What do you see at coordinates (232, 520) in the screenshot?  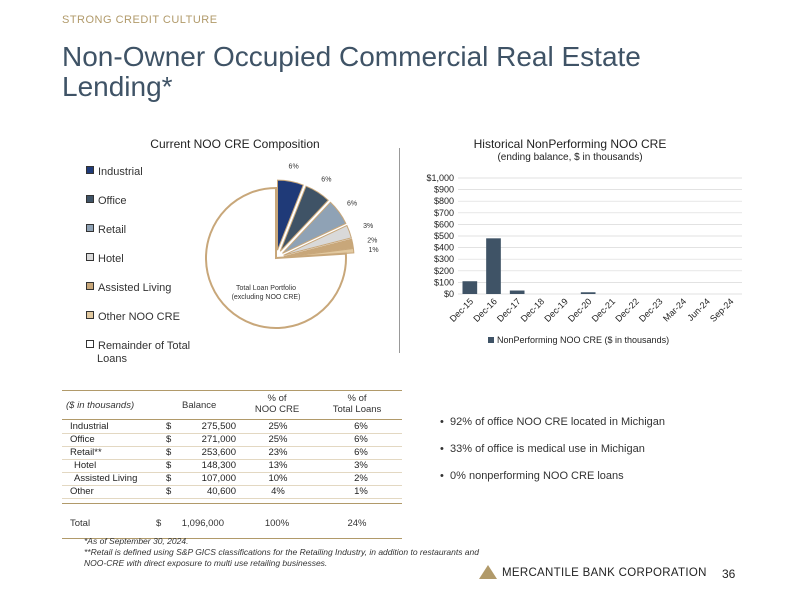 I see `table-total-row: Total $ 1,096,000 100% 24%` at bounding box center [232, 520].